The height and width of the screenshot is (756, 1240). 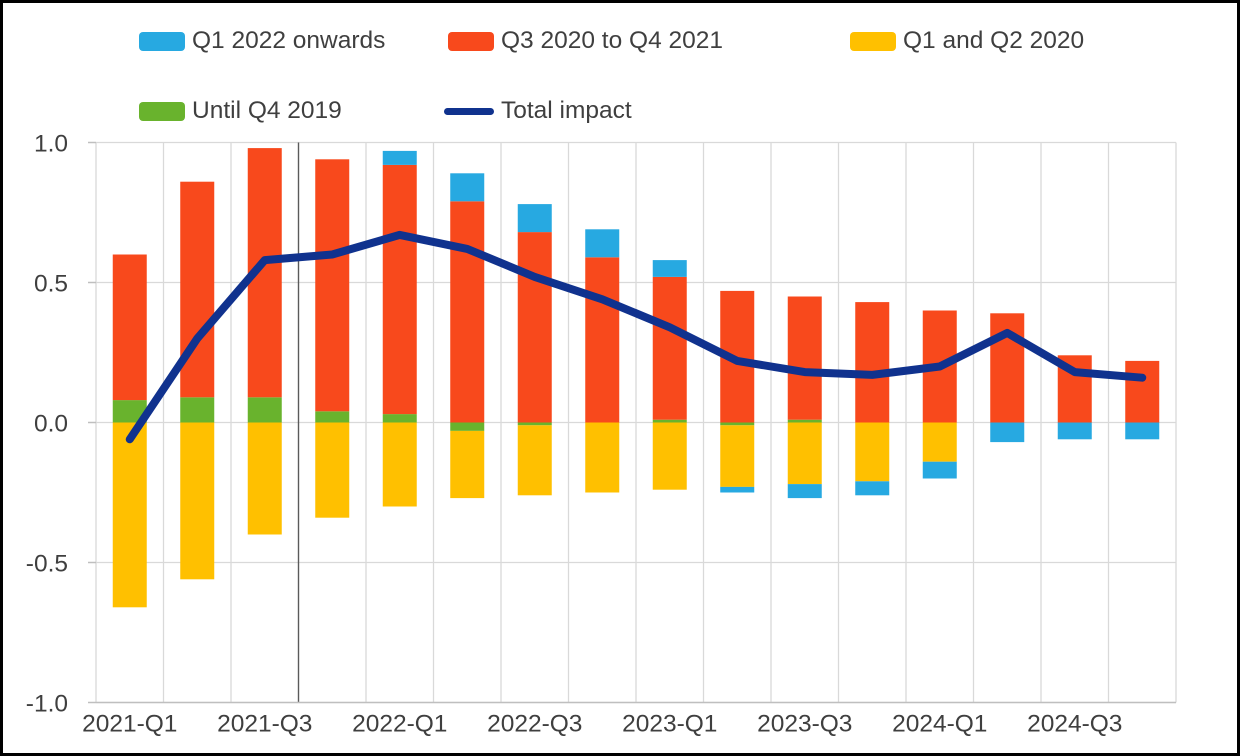 I want to click on bar-segment-q3-2020-q4-2021-2022-Q3, so click(x=534, y=327).